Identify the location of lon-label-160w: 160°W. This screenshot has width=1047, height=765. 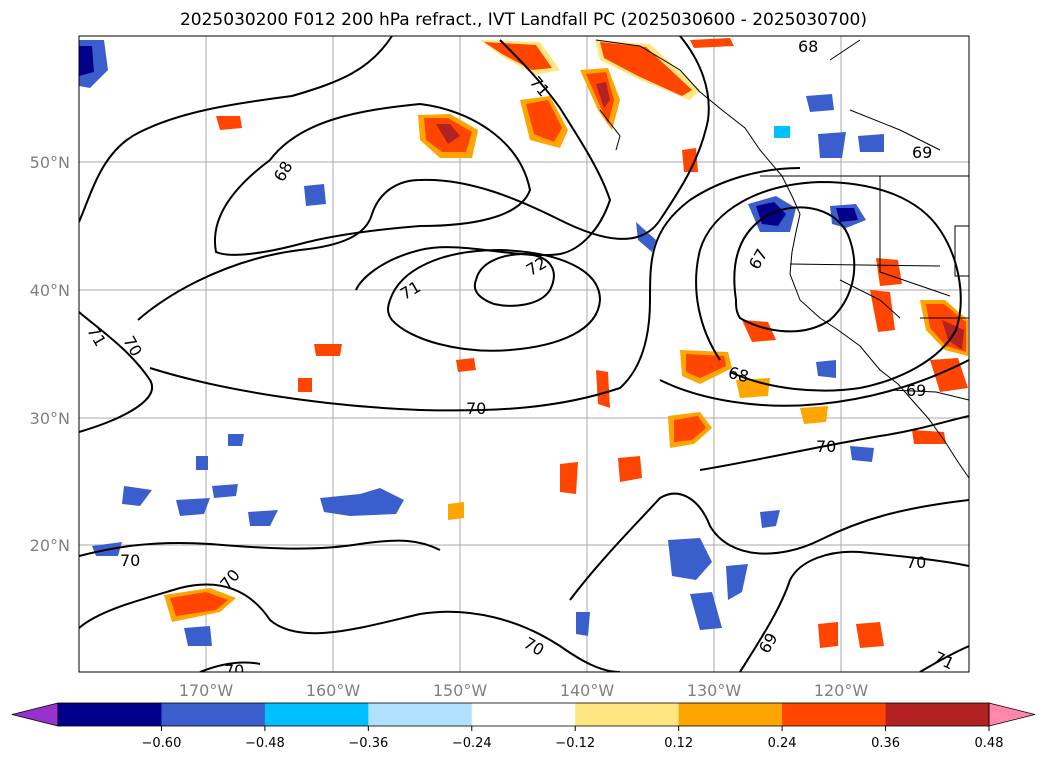
(333, 690).